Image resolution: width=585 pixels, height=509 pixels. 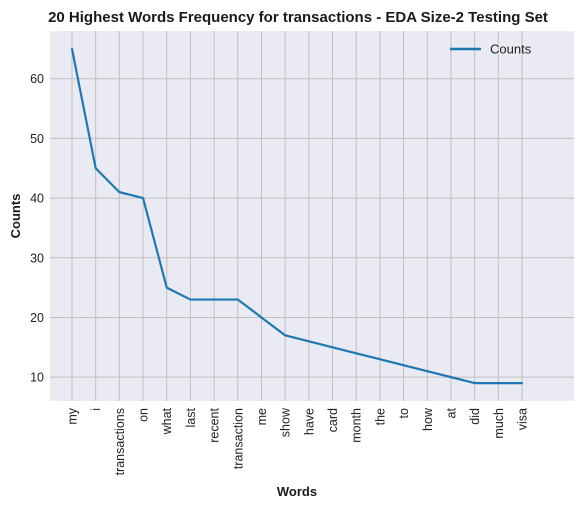 I want to click on x-tick-label: much, so click(x=499, y=423).